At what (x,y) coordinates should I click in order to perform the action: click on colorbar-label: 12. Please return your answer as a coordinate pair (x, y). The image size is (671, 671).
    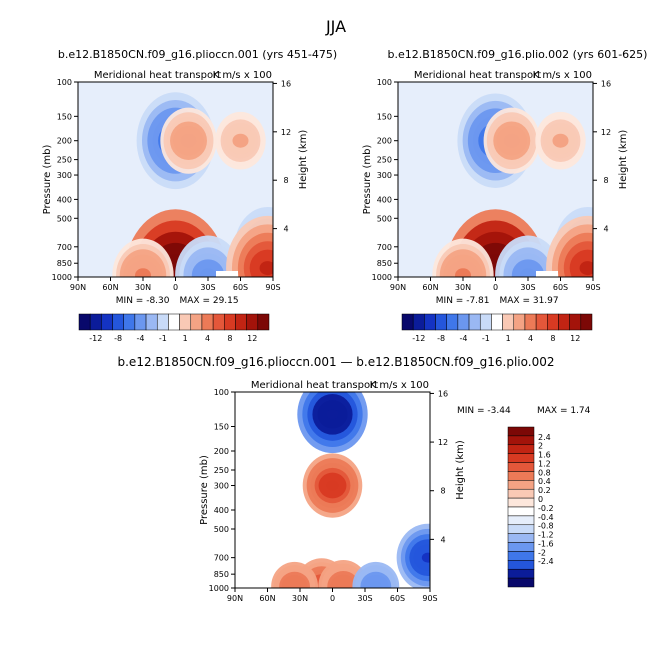
    Looking at the image, I should click on (575, 338).